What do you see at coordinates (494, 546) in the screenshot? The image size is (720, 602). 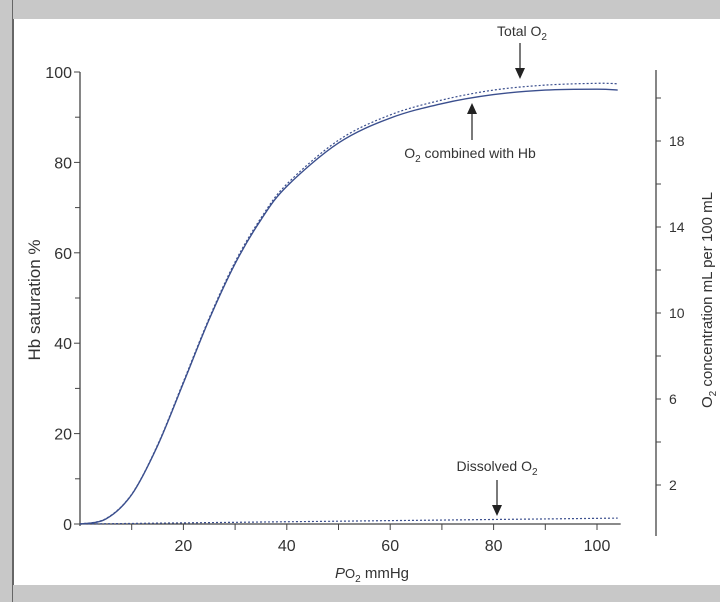 I see `x-tick-label: 80` at bounding box center [494, 546].